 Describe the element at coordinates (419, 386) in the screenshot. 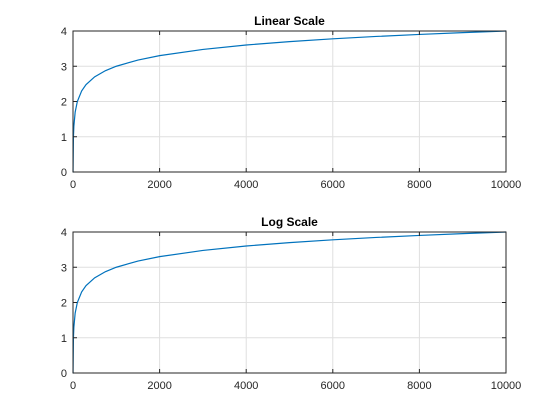

I see `log-x-tick-label: 8000` at that location.